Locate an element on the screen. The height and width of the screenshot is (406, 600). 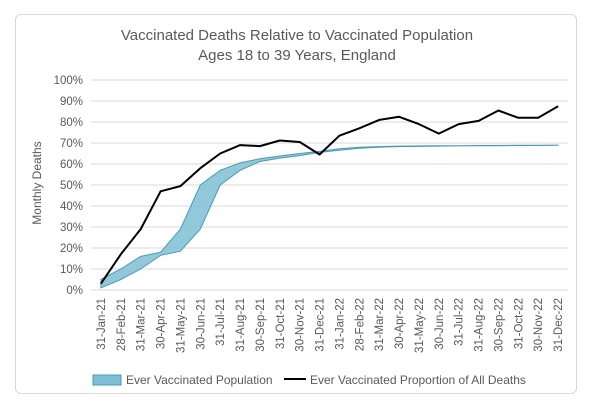
y-tick-label: 60% is located at coordinates (71, 165).